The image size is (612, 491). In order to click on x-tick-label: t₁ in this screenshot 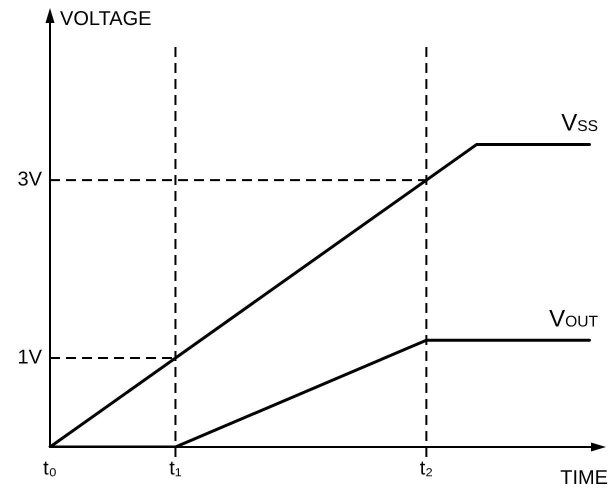, I will do `click(175, 469)`.